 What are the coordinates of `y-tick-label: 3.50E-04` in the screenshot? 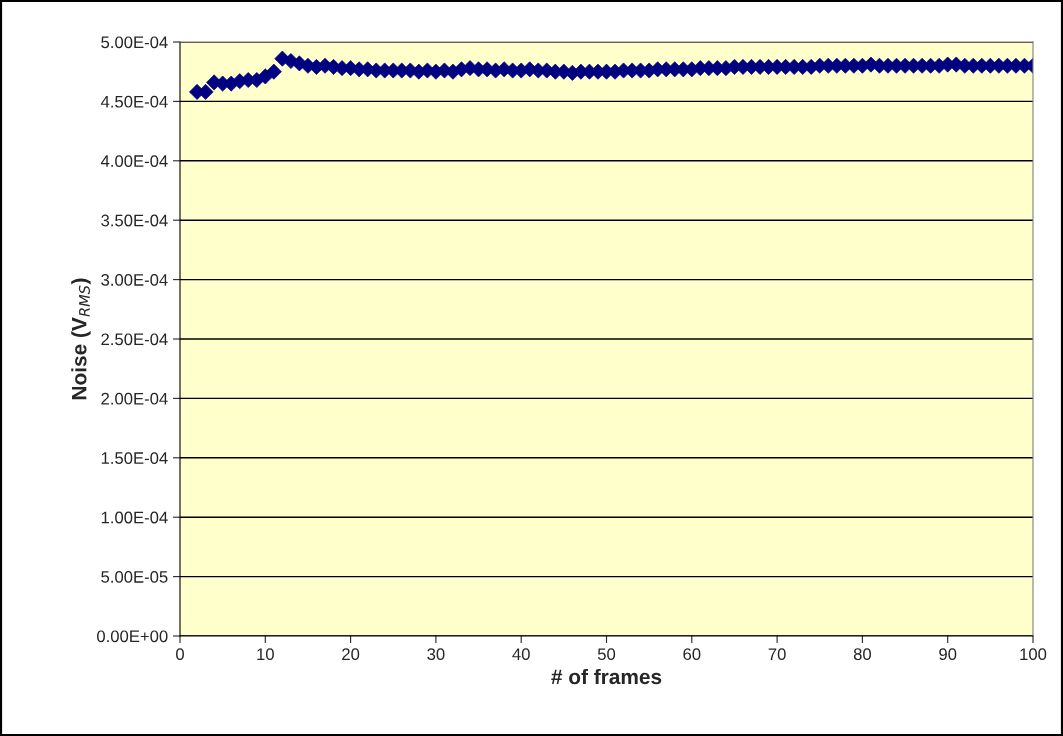 It's located at (134, 220).